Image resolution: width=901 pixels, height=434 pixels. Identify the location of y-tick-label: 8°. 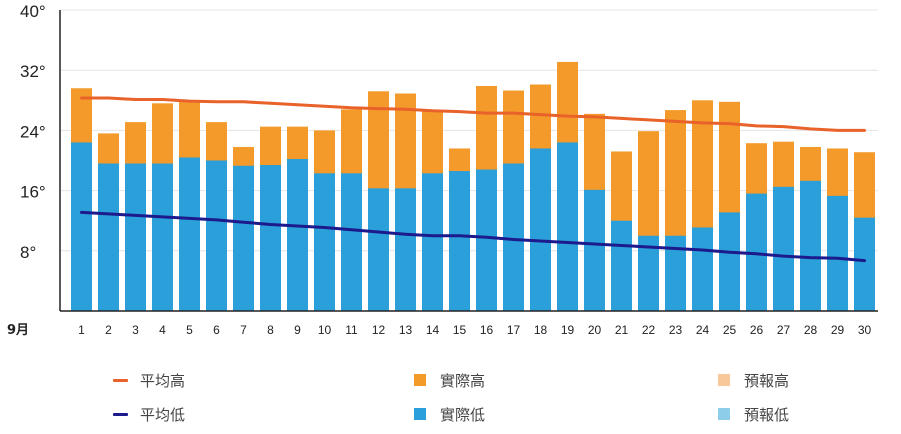
(28, 252).